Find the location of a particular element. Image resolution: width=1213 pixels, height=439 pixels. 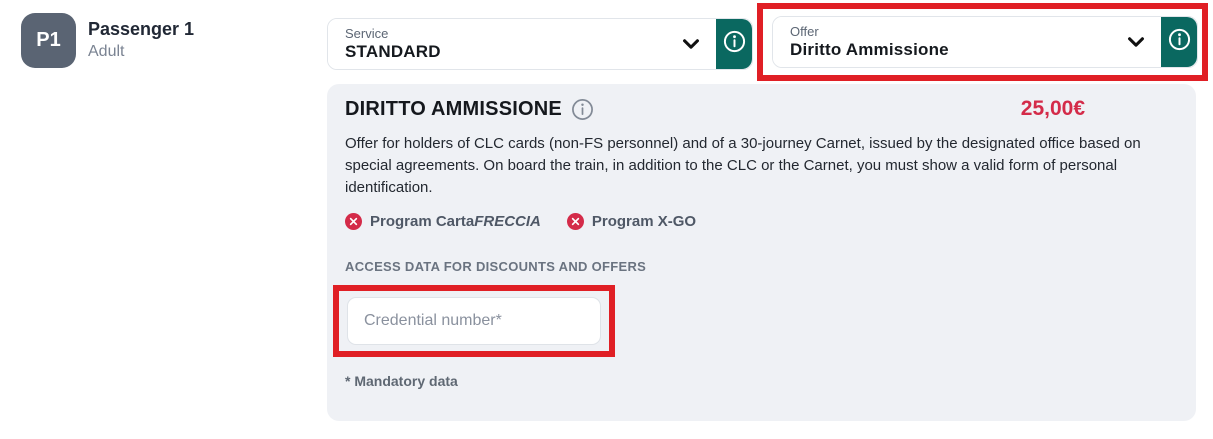

service-dropdown: Service STANDARD is located at coordinates (540, 44).